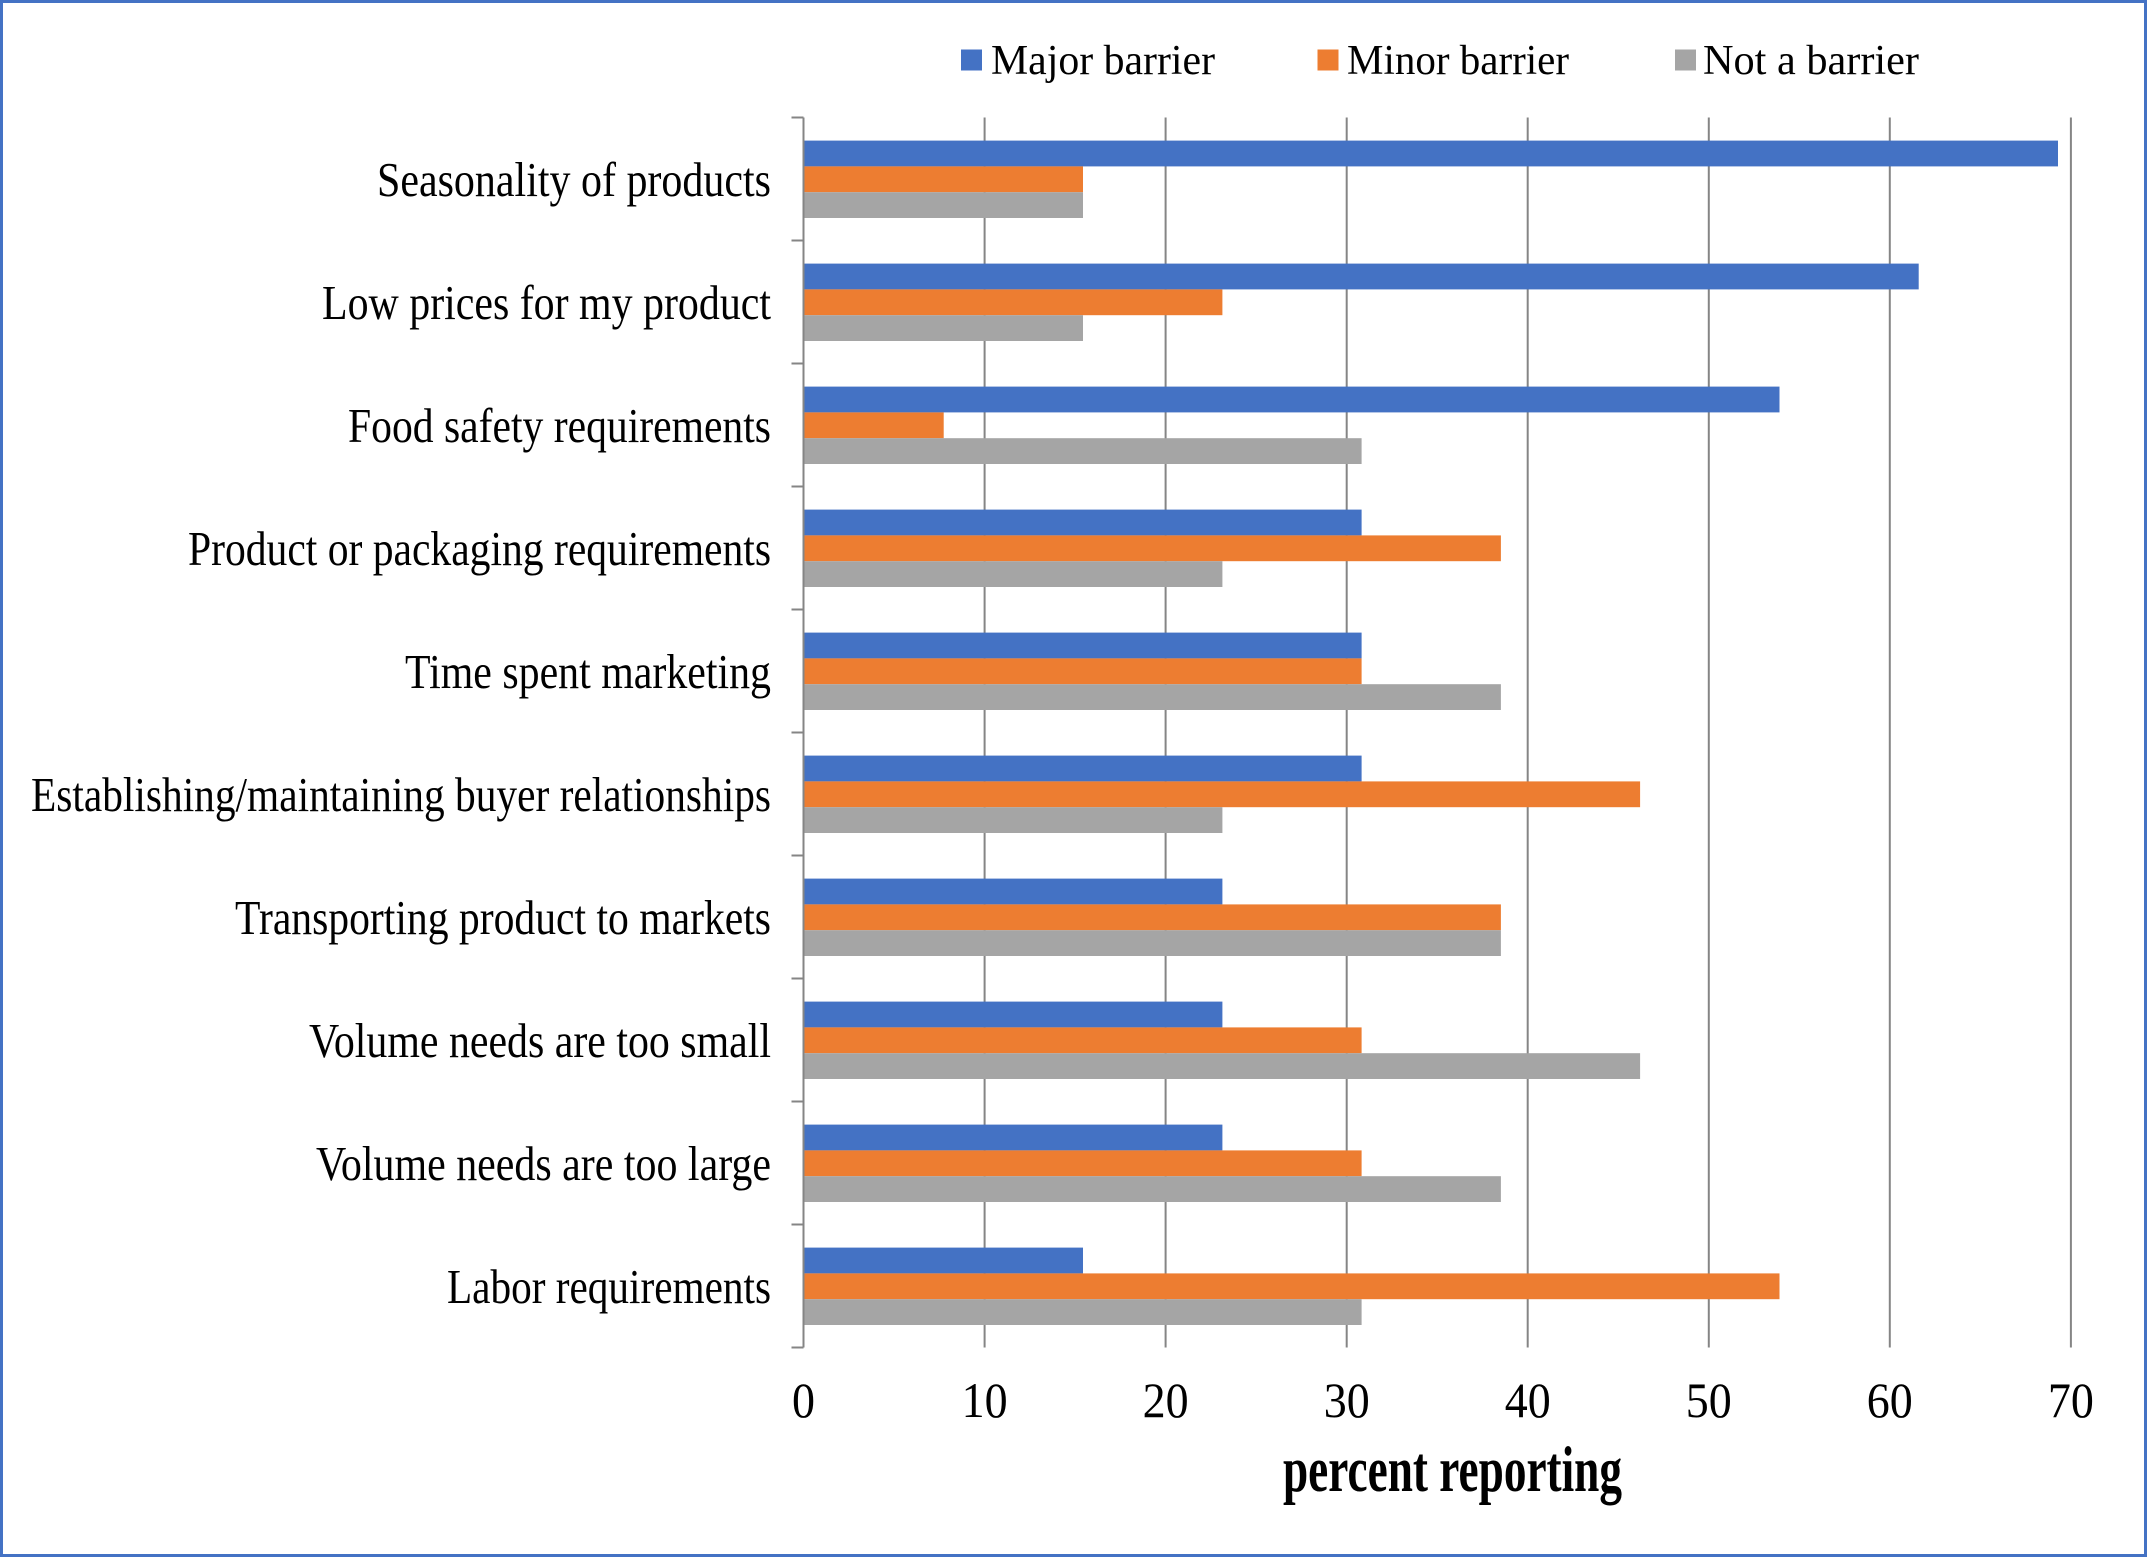 The image size is (2147, 1557). I want to click on svg-text: 20, so click(1166, 1400).